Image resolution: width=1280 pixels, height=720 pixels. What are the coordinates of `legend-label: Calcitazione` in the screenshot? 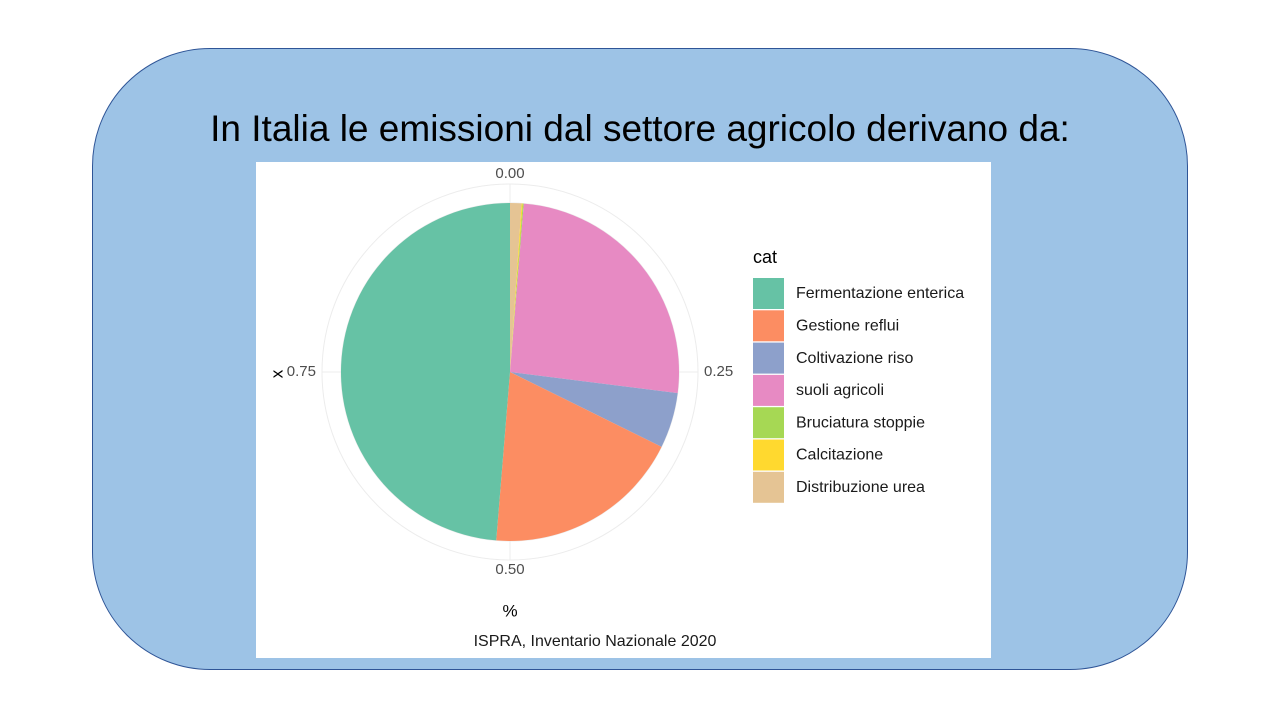 It's located at (839, 455).